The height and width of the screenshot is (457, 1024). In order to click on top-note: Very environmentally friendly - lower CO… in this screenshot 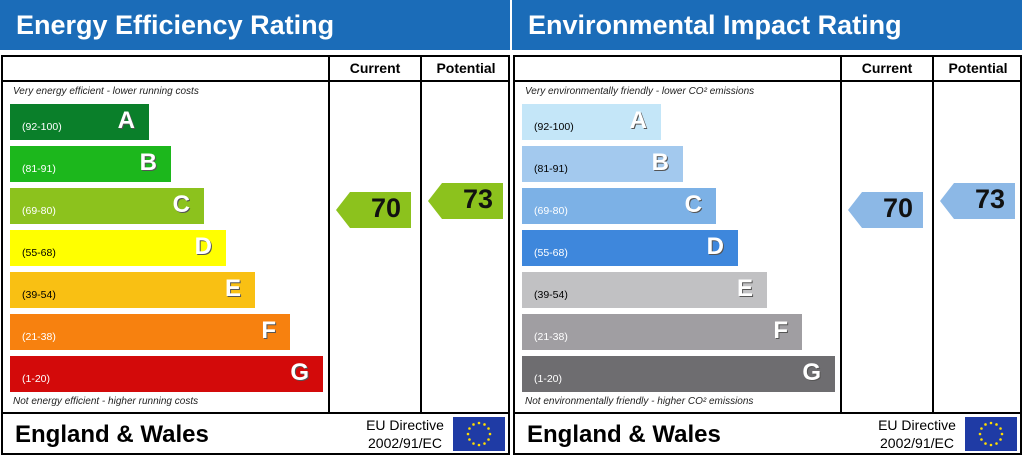, I will do `click(640, 91)`.